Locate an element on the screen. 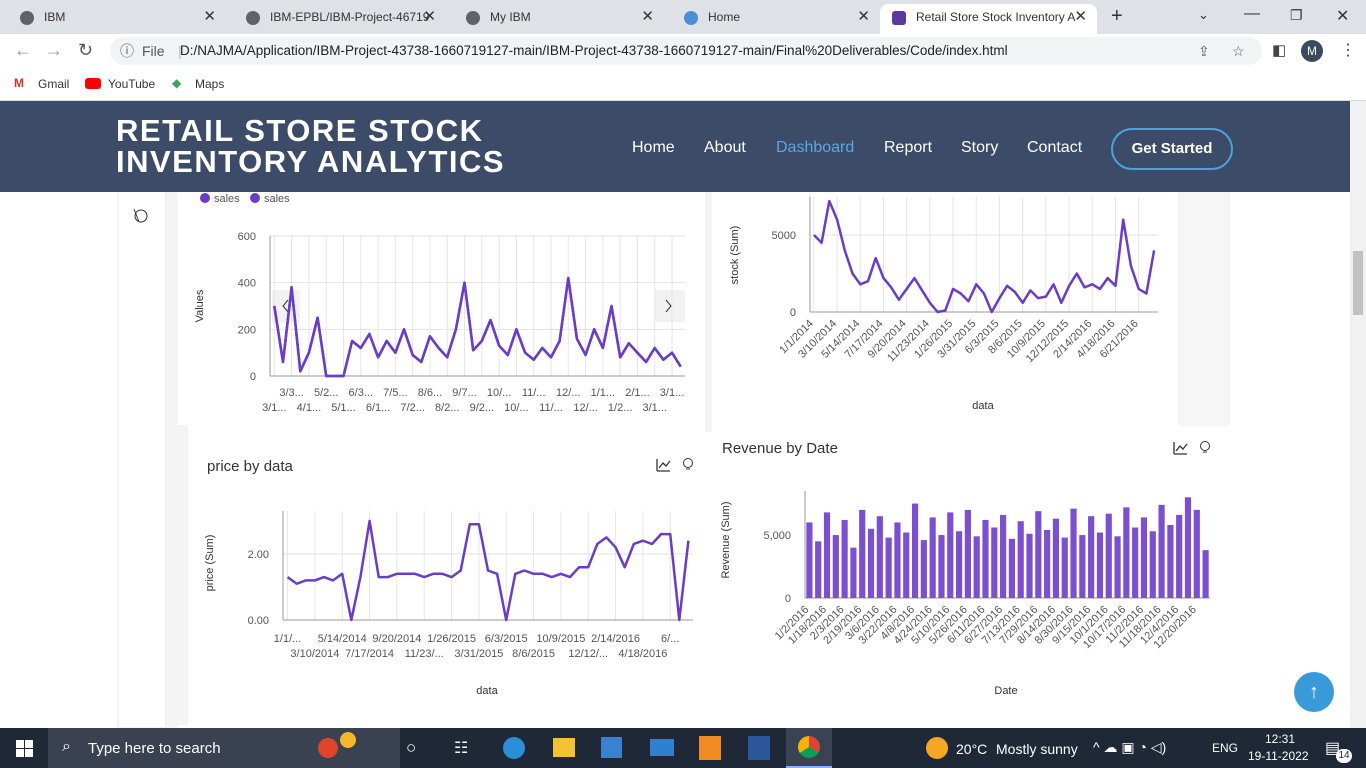 This screenshot has height=768, width=1366. nav-link: About is located at coordinates (725, 147).